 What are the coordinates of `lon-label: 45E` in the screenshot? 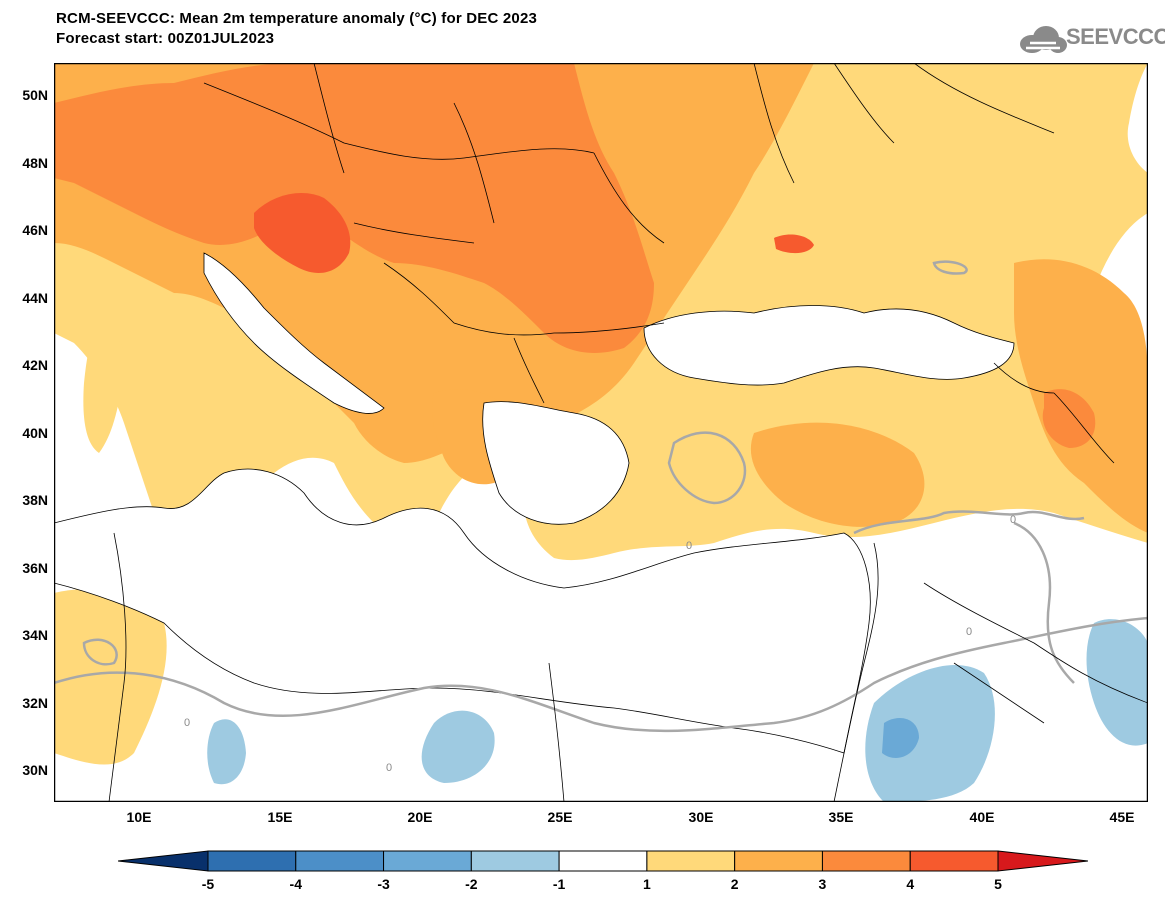 It's located at (1122, 817).